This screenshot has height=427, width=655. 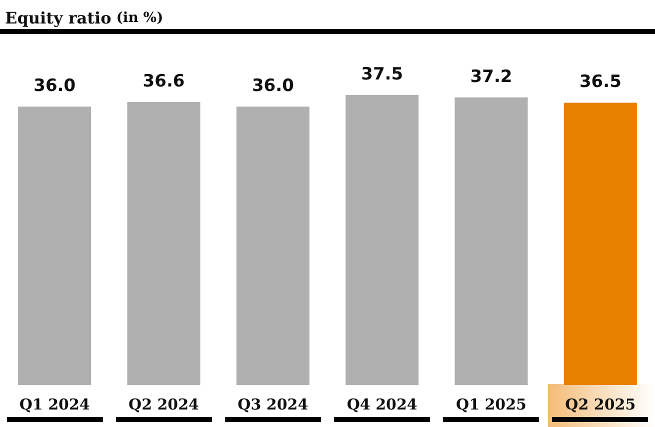 What do you see at coordinates (54, 405) in the screenshot?
I see `x-tick-label: Q1 2024` at bounding box center [54, 405].